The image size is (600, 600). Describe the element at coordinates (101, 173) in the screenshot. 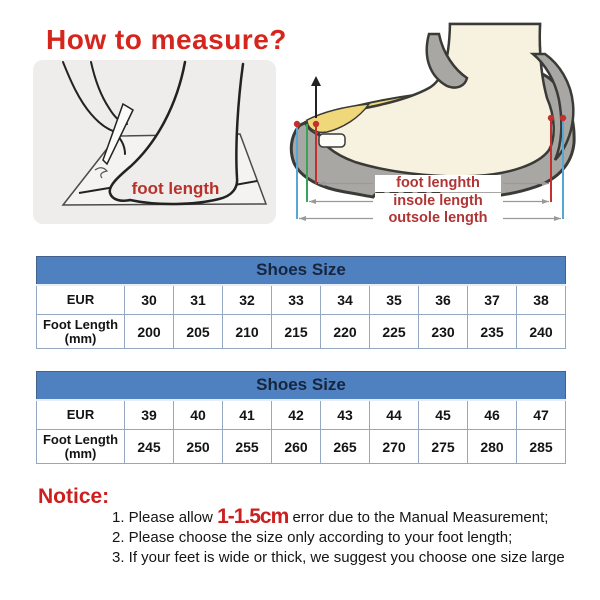

I see `pen-scribble` at that location.